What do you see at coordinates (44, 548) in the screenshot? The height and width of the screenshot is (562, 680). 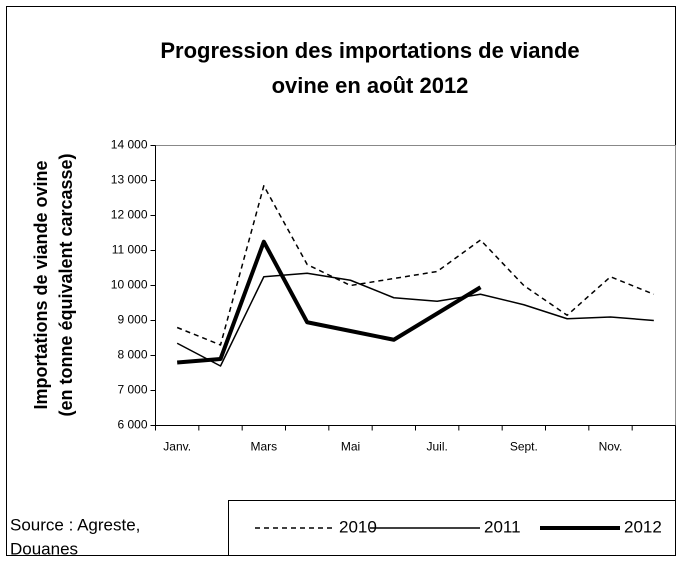 I see `source: Douanes` at bounding box center [44, 548].